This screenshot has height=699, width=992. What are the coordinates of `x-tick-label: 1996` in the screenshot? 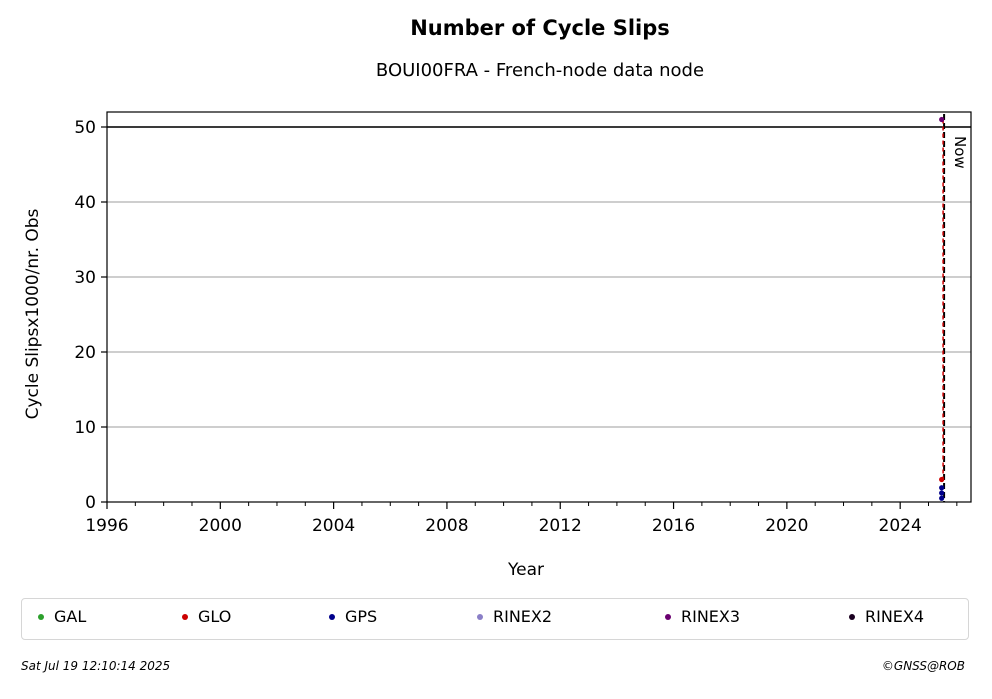 It's located at (106, 526).